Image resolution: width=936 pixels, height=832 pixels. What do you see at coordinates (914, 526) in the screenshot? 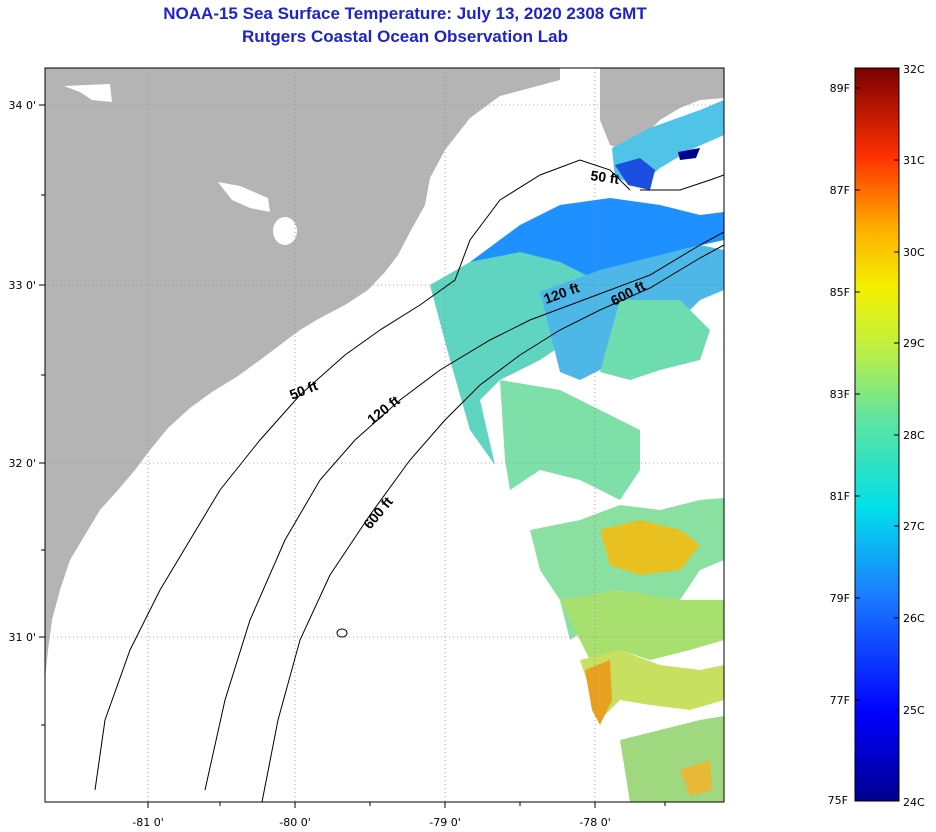
I see `cb-c-label: 27C` at bounding box center [914, 526].